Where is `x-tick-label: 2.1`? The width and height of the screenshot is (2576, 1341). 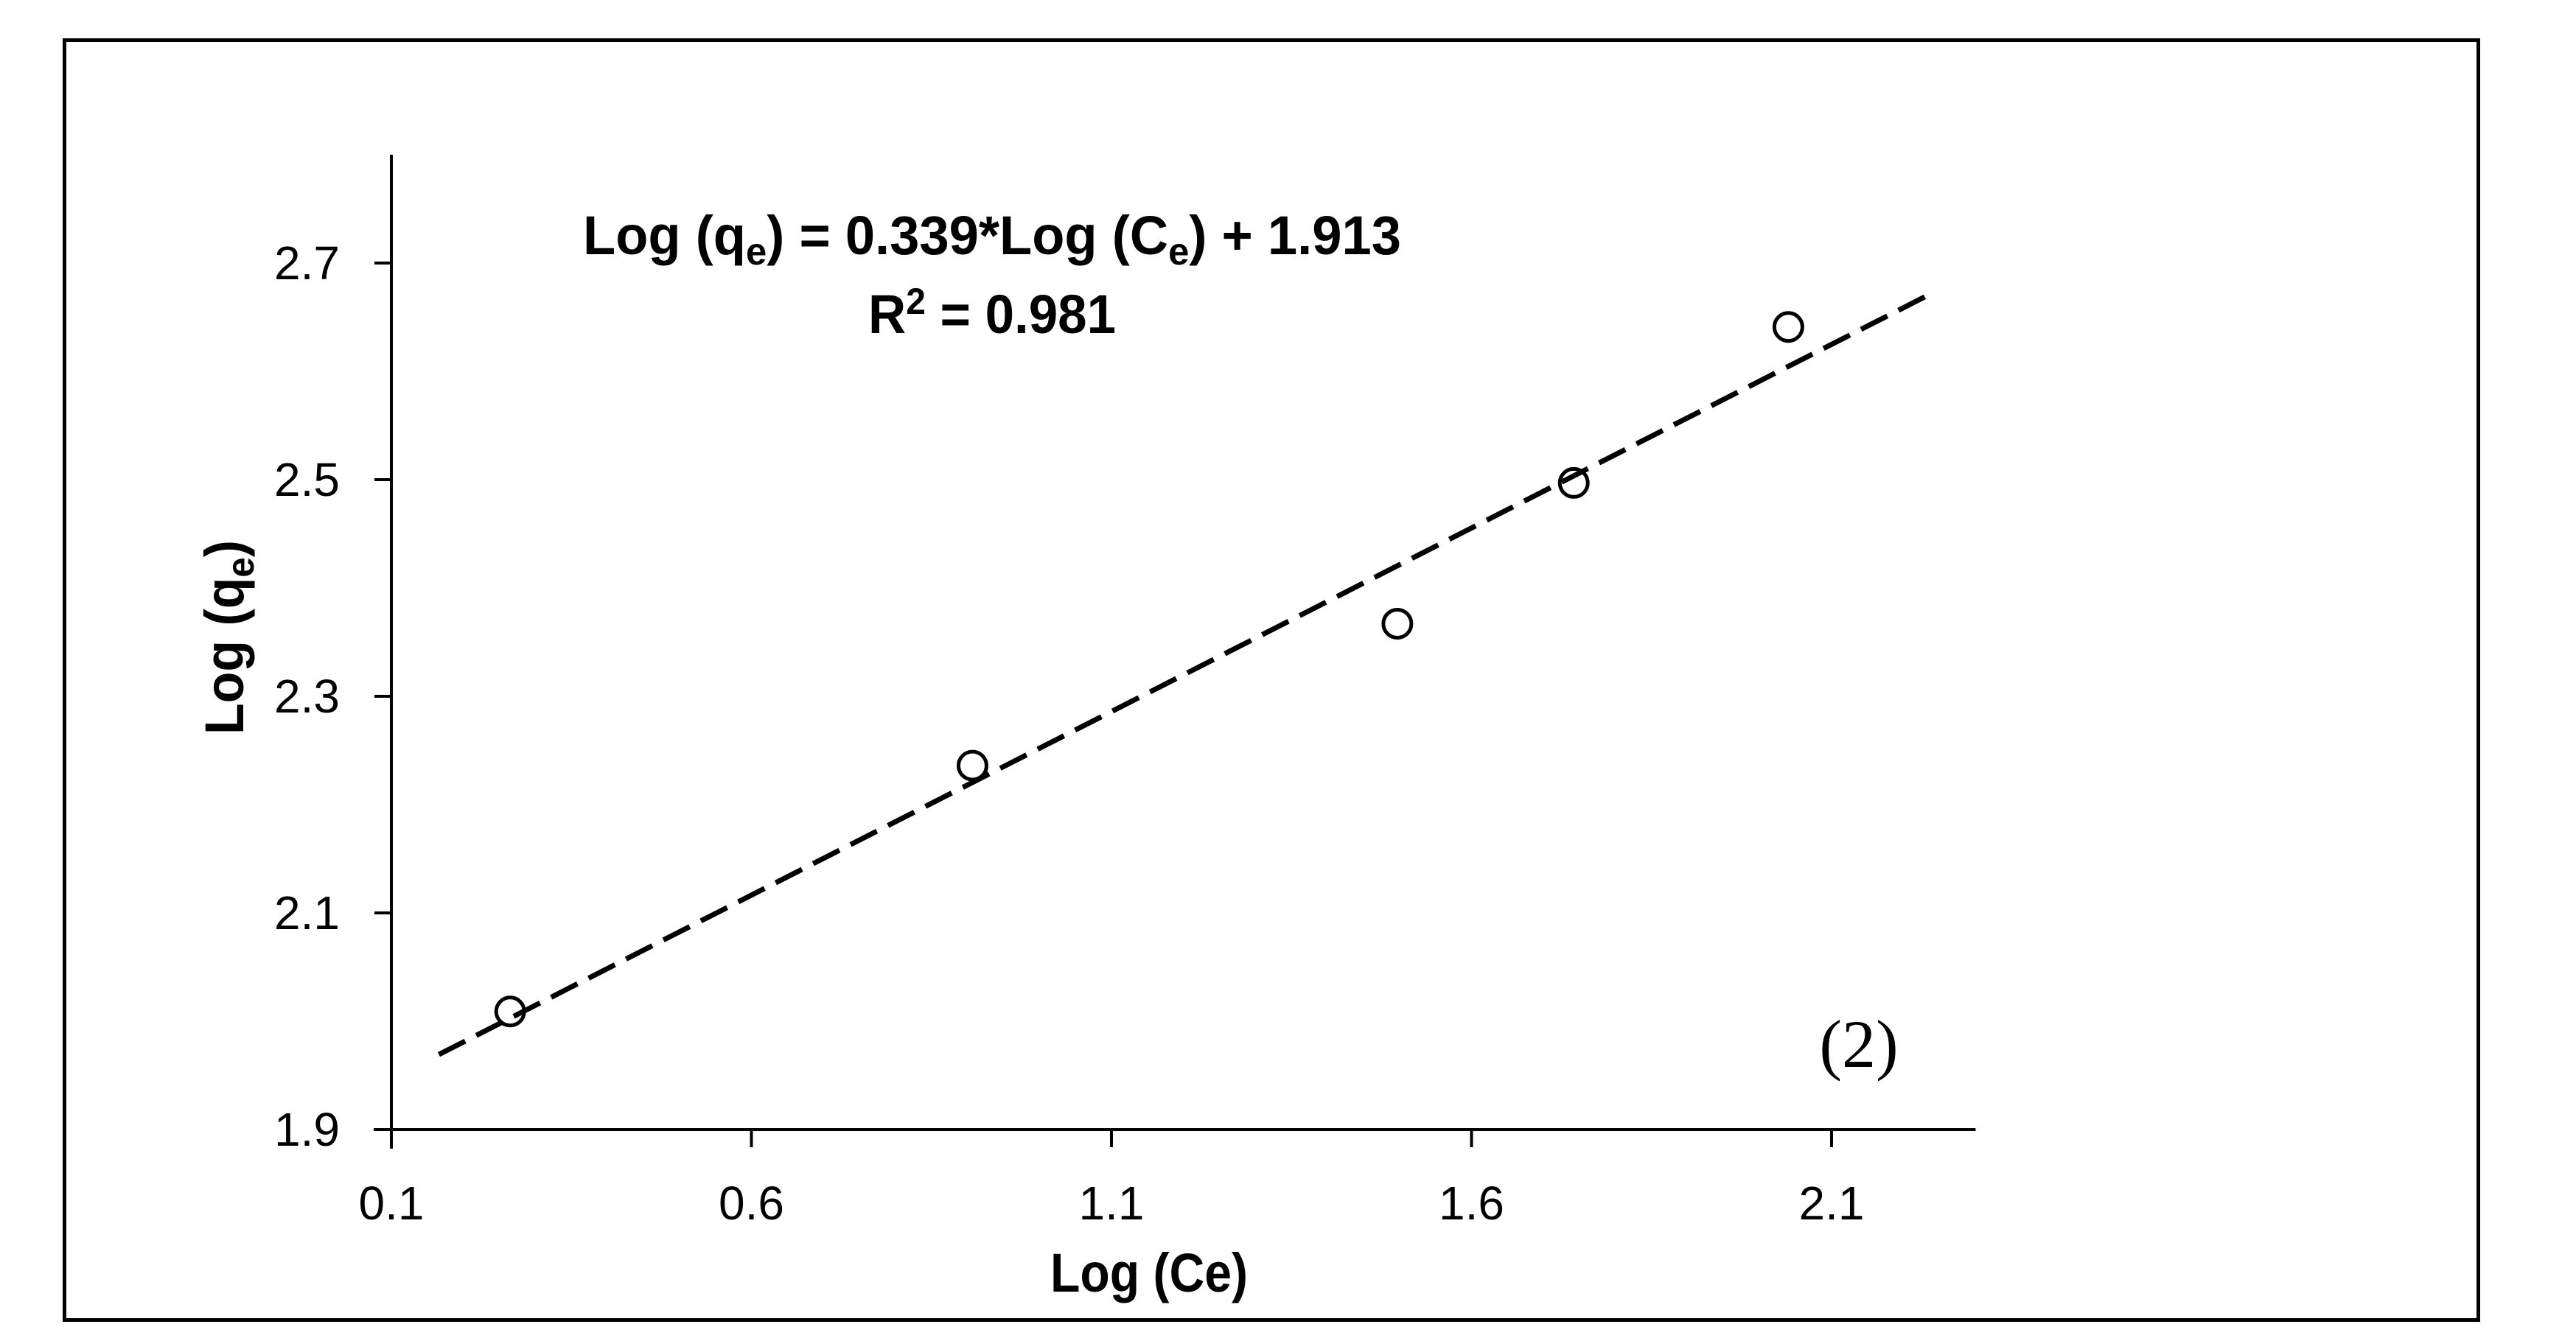 x-tick-label: 2.1 is located at coordinates (1832, 1204).